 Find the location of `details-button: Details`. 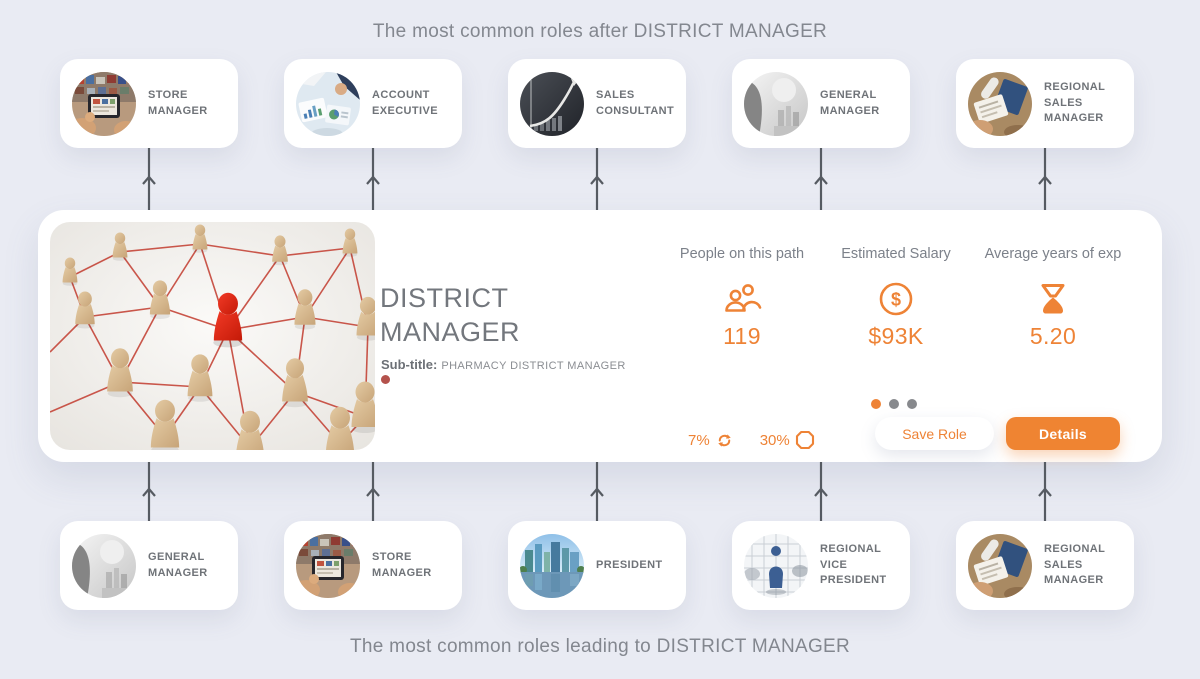

details-button: Details is located at coordinates (1063, 433).